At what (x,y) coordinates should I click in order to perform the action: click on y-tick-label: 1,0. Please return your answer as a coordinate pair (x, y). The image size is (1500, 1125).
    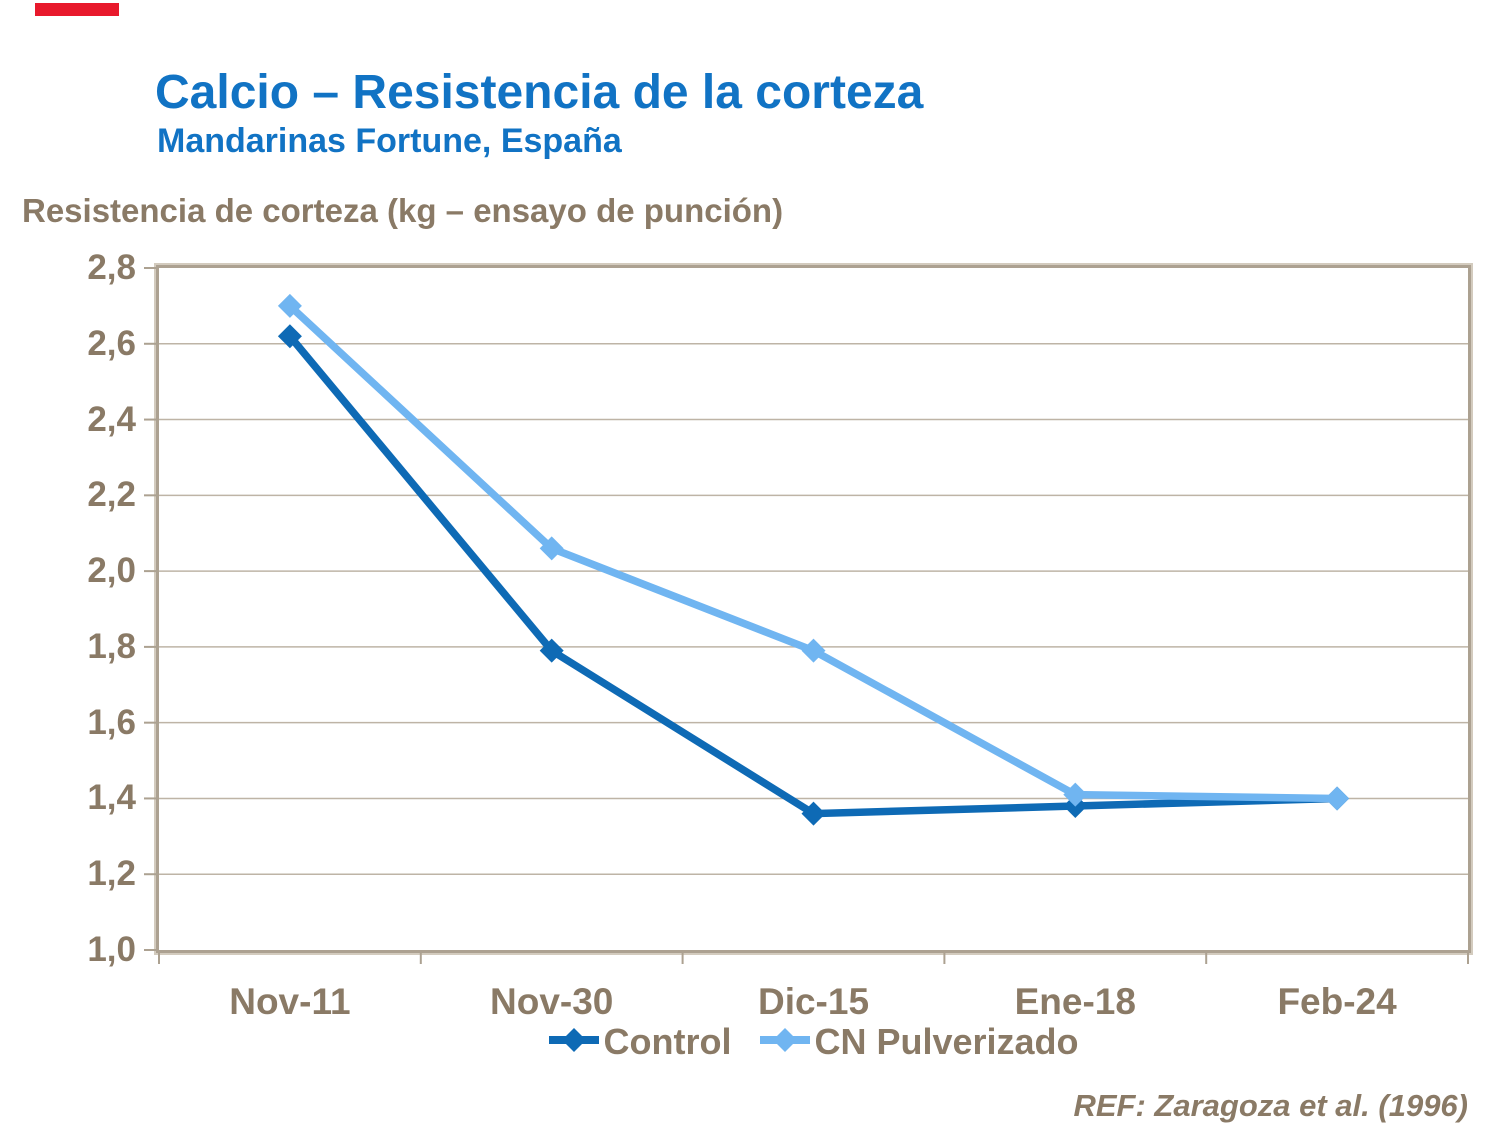
    Looking at the image, I should click on (111, 949).